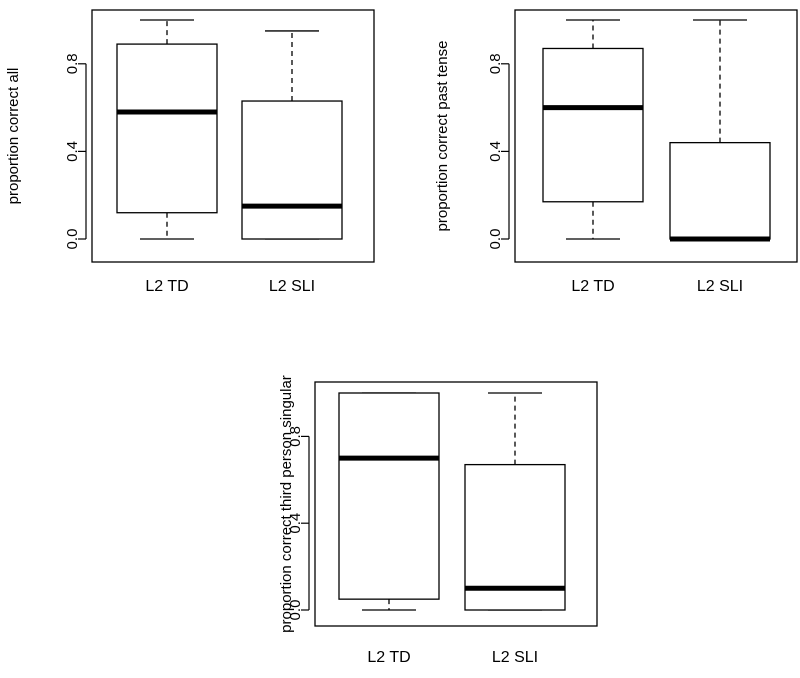  Describe the element at coordinates (13, 136) in the screenshot. I see `y-axis-label: proportion correct all` at that location.